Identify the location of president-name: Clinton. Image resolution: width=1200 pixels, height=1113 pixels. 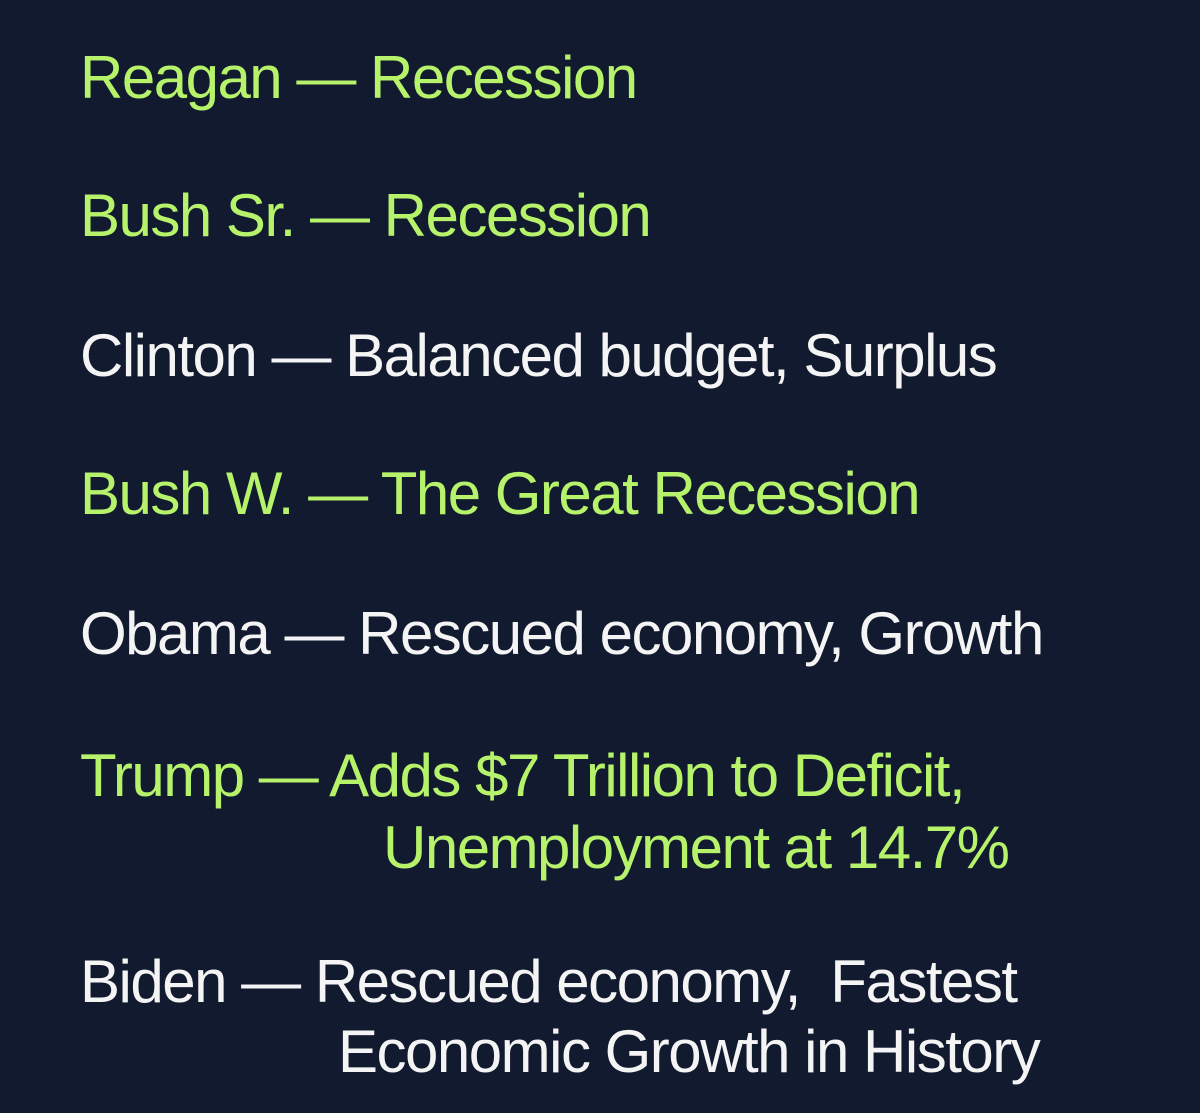
(169, 355).